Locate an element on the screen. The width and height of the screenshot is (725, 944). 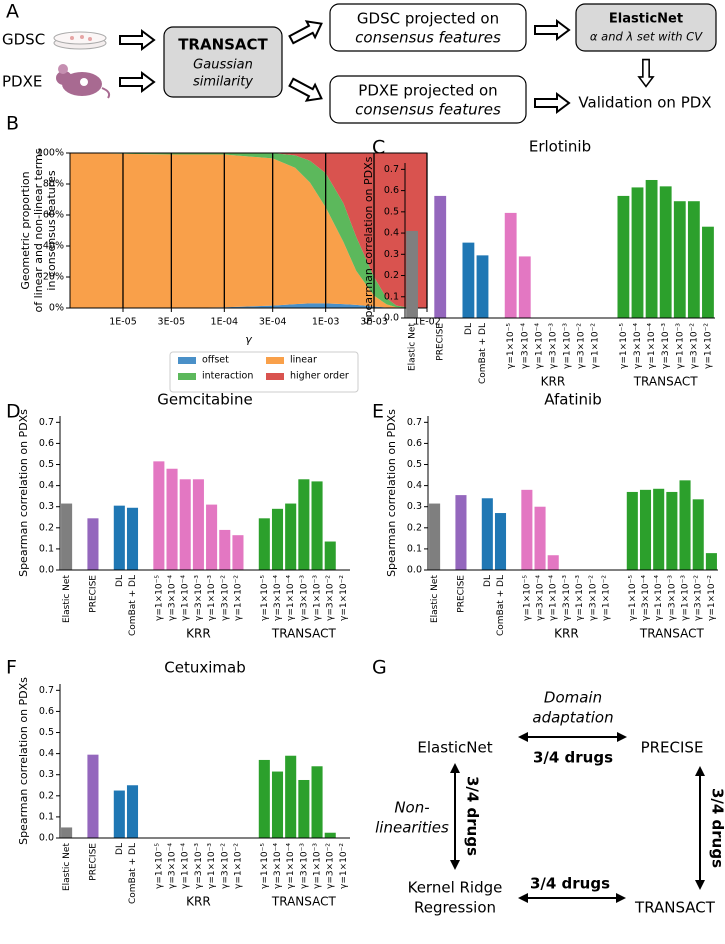
transact-box is located at coordinates (223, 62).